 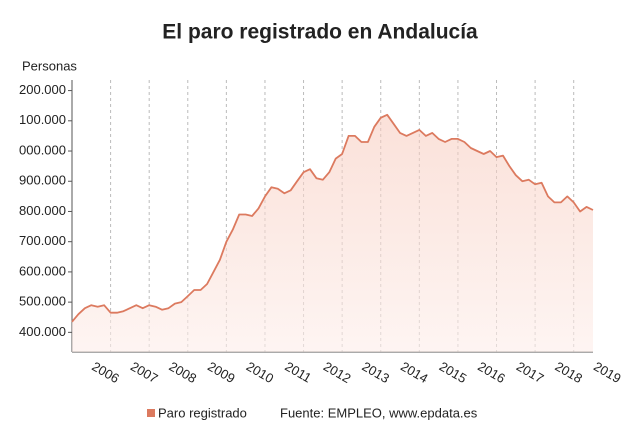 I want to click on y-tick-label: 200.000, so click(x=42, y=89).